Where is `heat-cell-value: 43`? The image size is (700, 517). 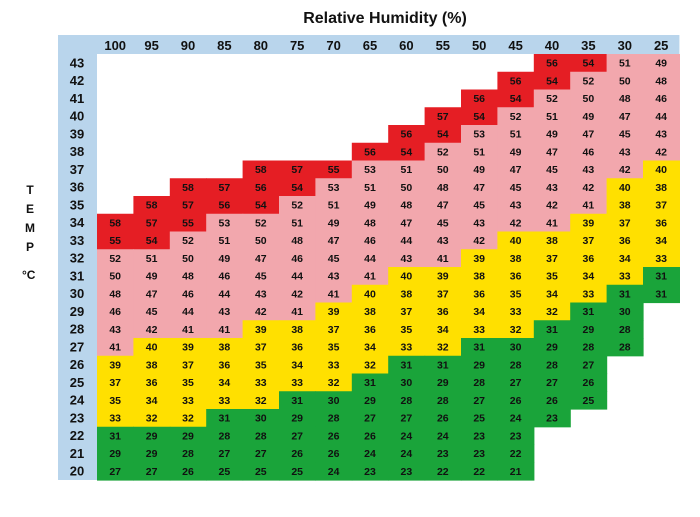 heat-cell-value: 43 is located at coordinates (589, 170).